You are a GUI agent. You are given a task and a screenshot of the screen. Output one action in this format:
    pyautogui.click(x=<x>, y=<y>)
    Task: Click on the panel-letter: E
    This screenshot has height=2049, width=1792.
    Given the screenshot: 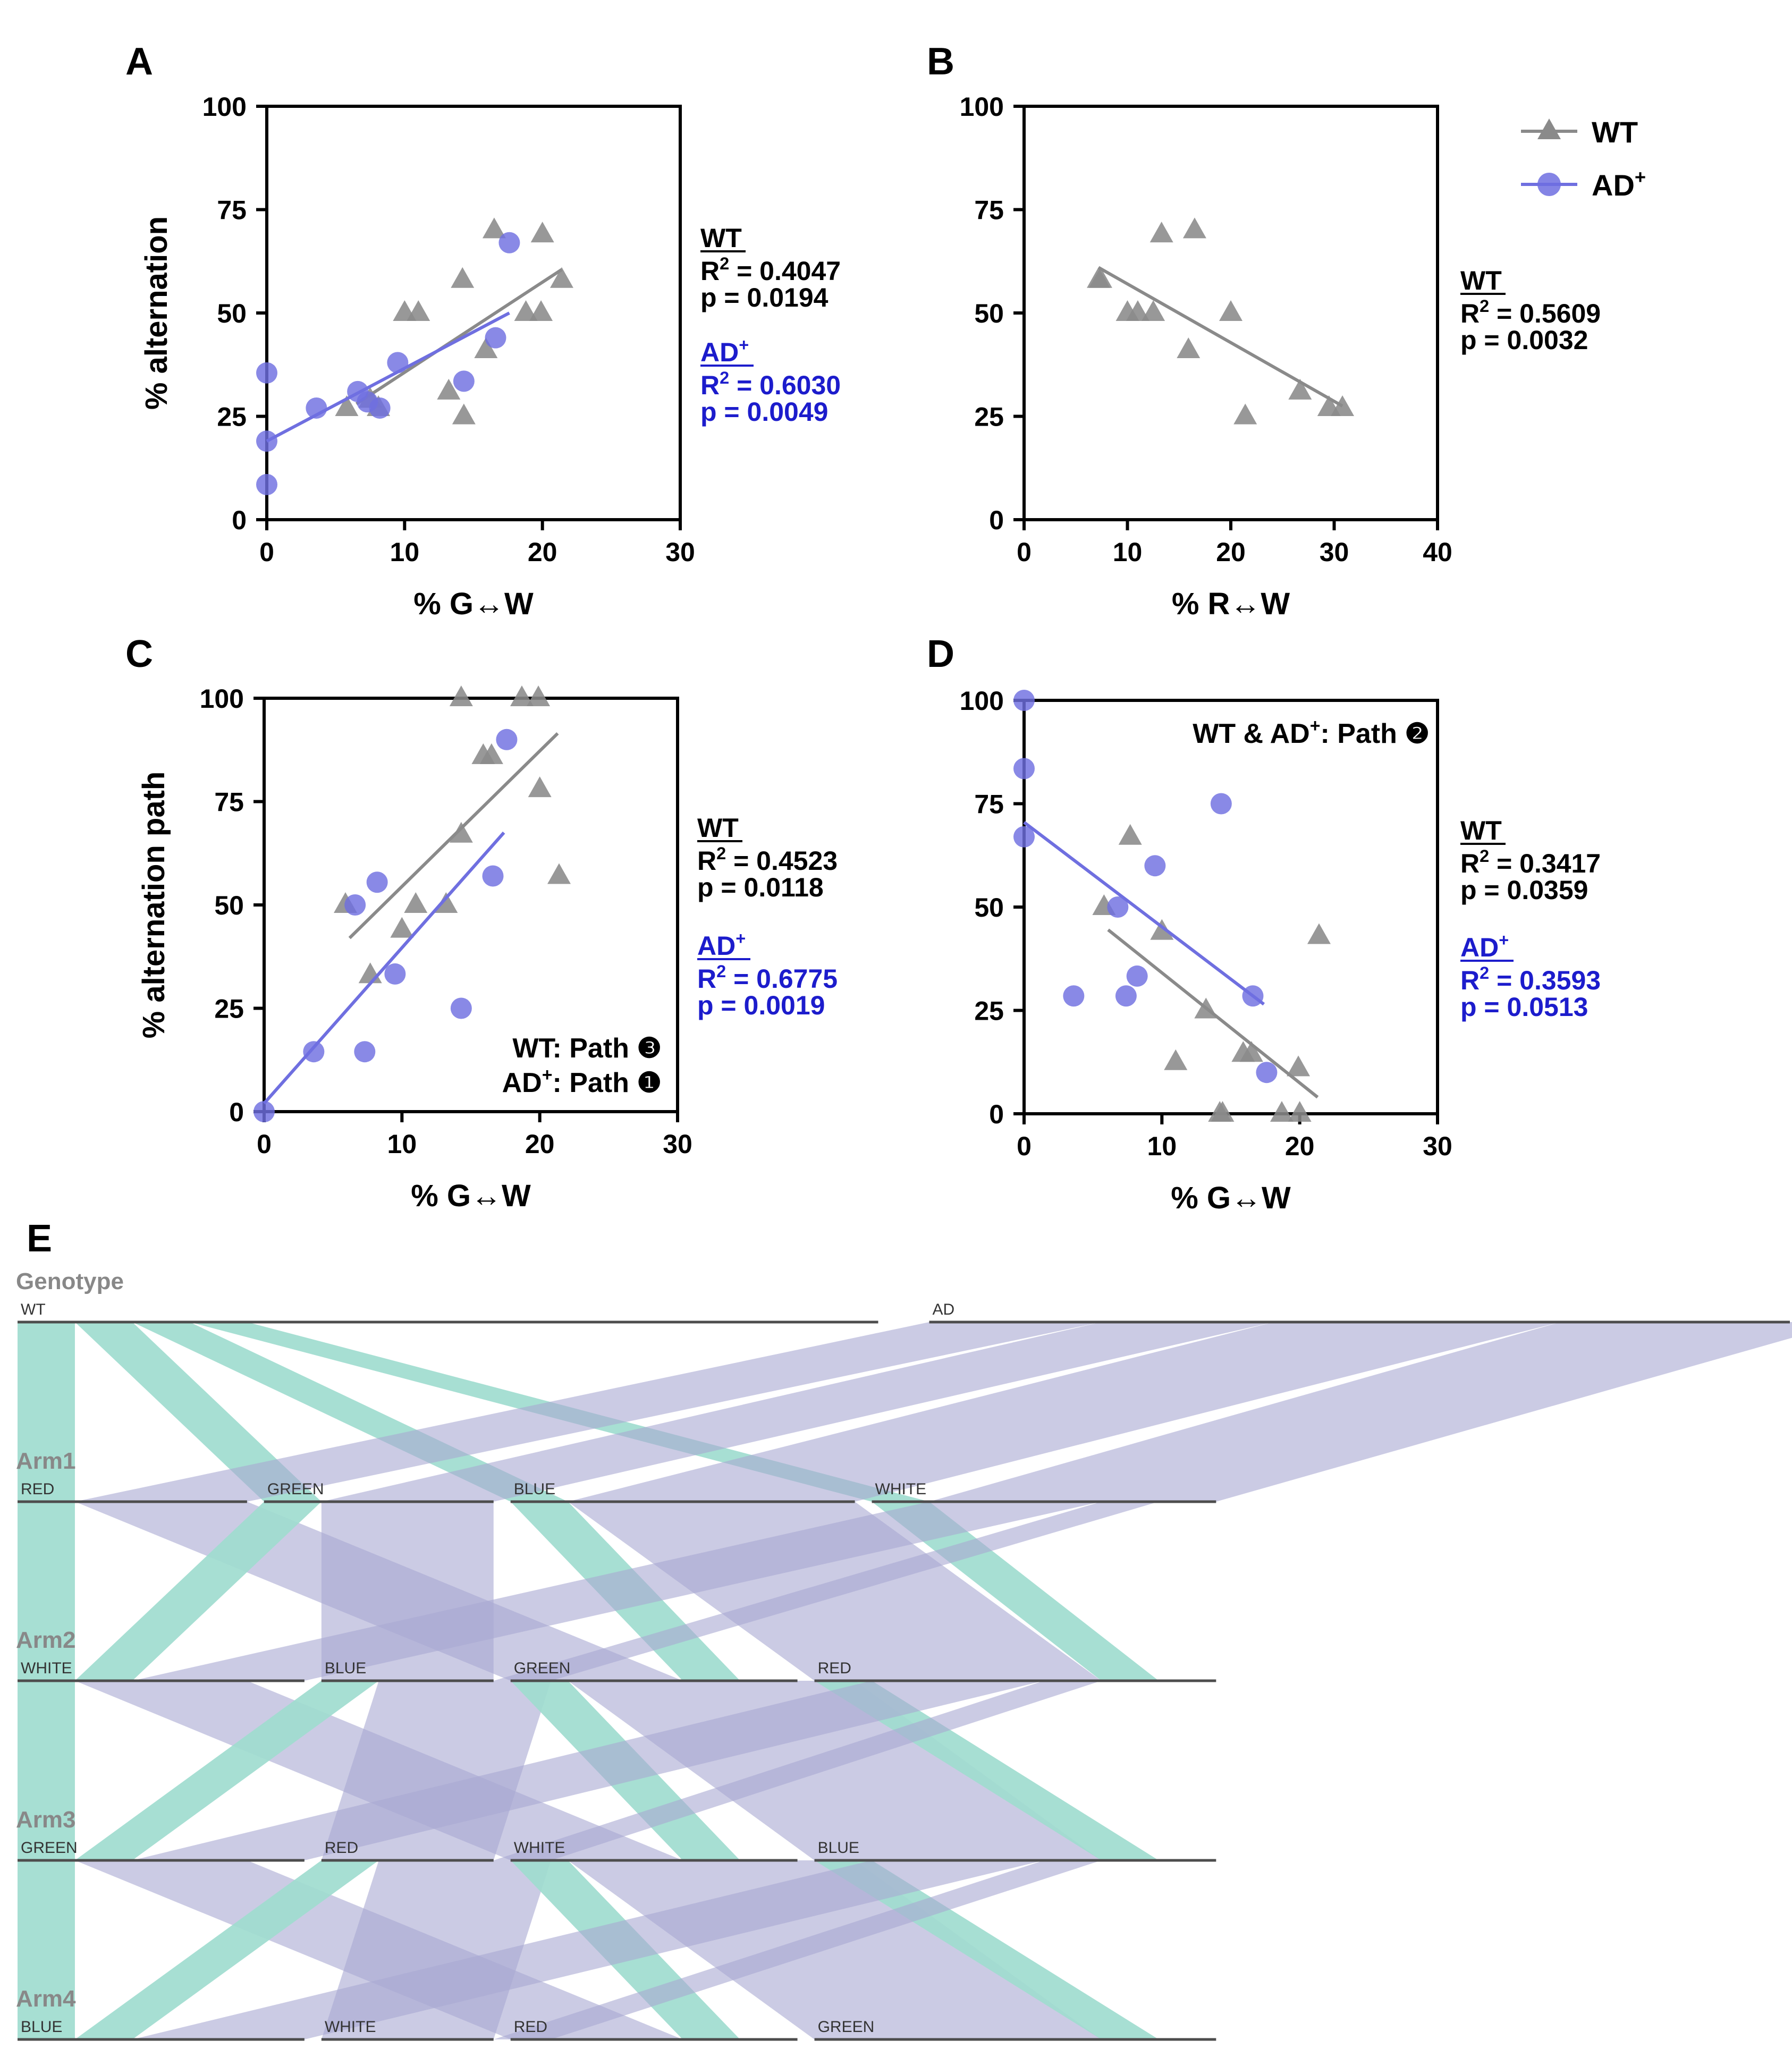 What is the action you would take?
    pyautogui.click(x=39, y=1238)
    